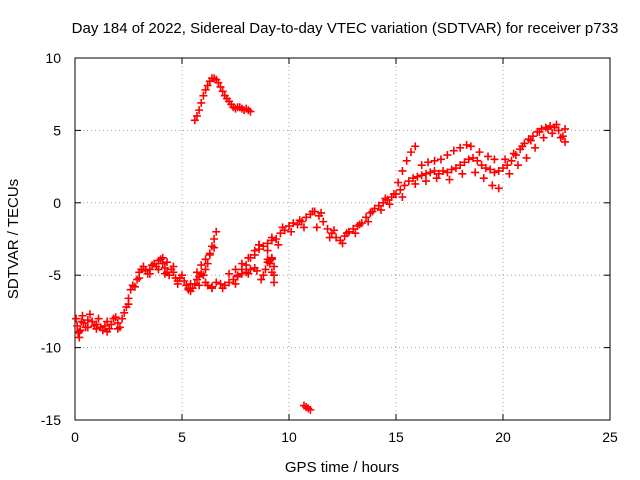  I want to click on x-axis-label: GPS time / hours, so click(342, 467).